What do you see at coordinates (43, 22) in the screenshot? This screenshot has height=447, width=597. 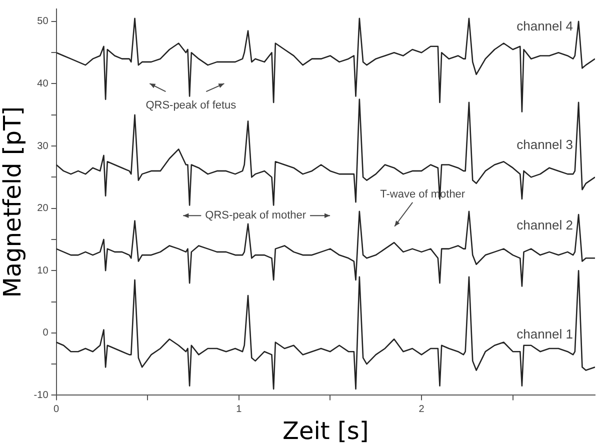 I see `y-tick-label: 50` at bounding box center [43, 22].